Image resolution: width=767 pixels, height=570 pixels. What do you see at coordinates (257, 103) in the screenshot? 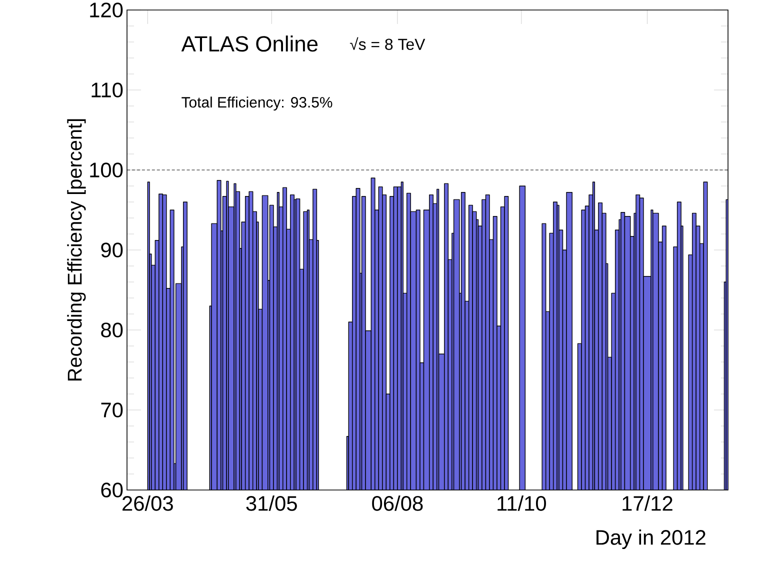
I see `annotation: Total Efficiency: 93.5%` at bounding box center [257, 103].